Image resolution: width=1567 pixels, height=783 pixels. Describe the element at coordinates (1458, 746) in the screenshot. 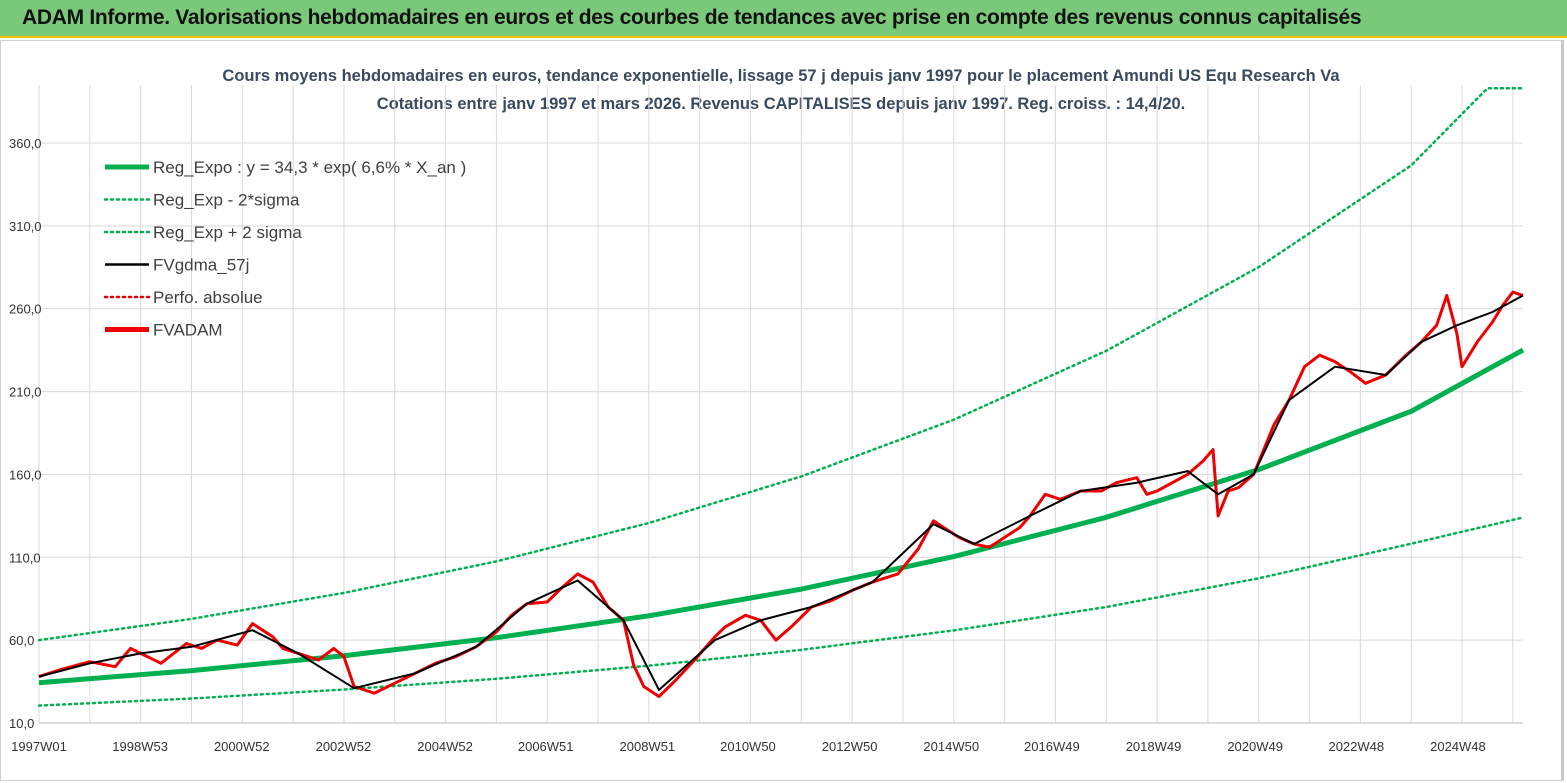

I see `x-tick-label: 2024W48` at that location.